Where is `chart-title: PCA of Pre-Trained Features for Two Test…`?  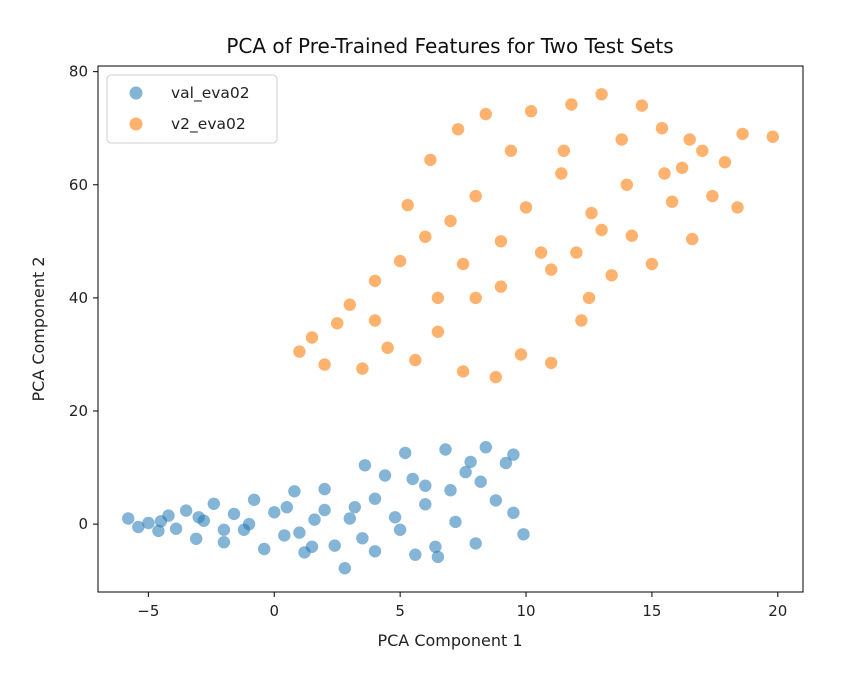 chart-title: PCA of Pre-Trained Features for Two Test… is located at coordinates (449, 46).